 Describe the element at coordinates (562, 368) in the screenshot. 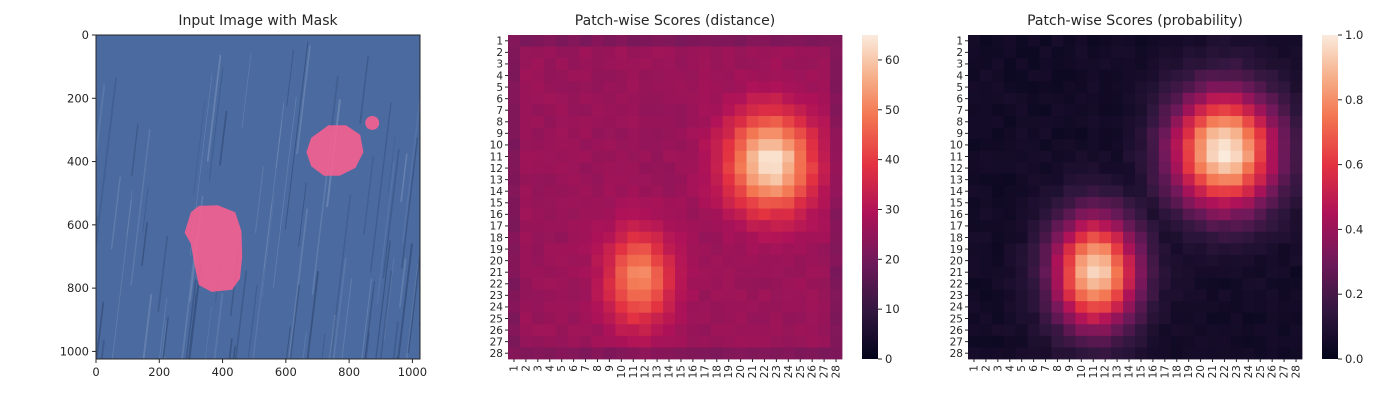

I see `x-tick-label: 5` at that location.